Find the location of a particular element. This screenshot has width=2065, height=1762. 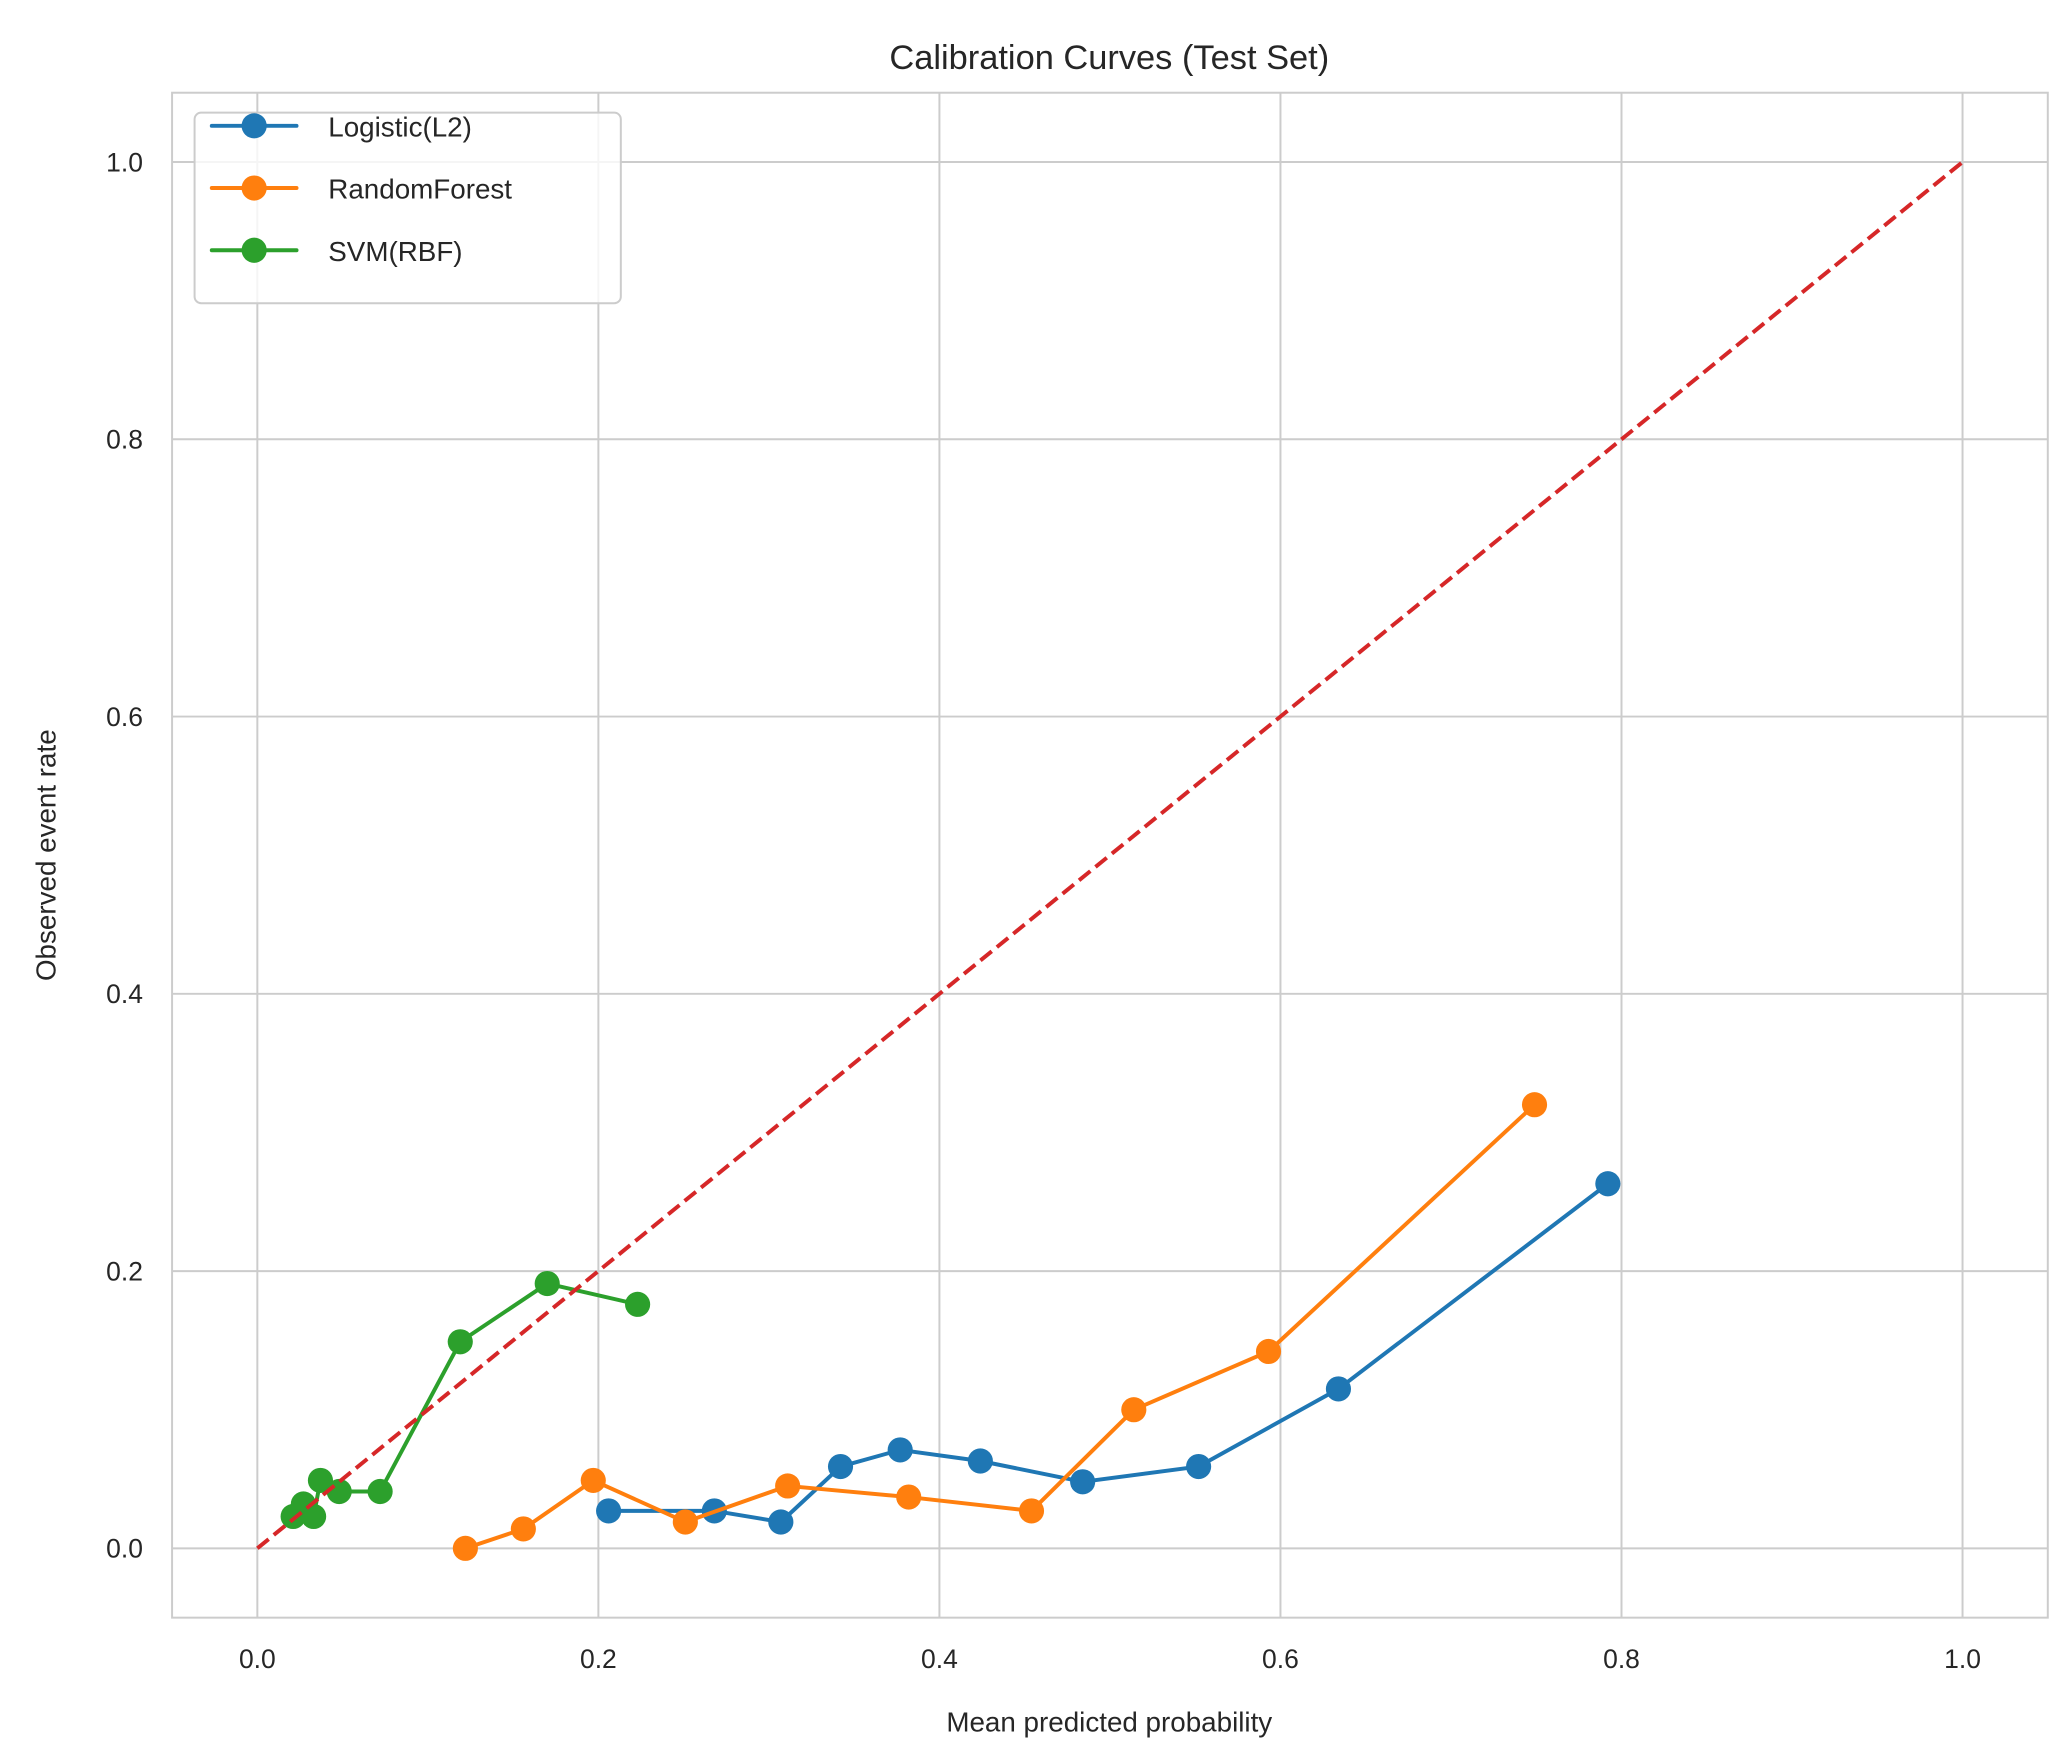

legend-label: RandomForest is located at coordinates (420, 189).